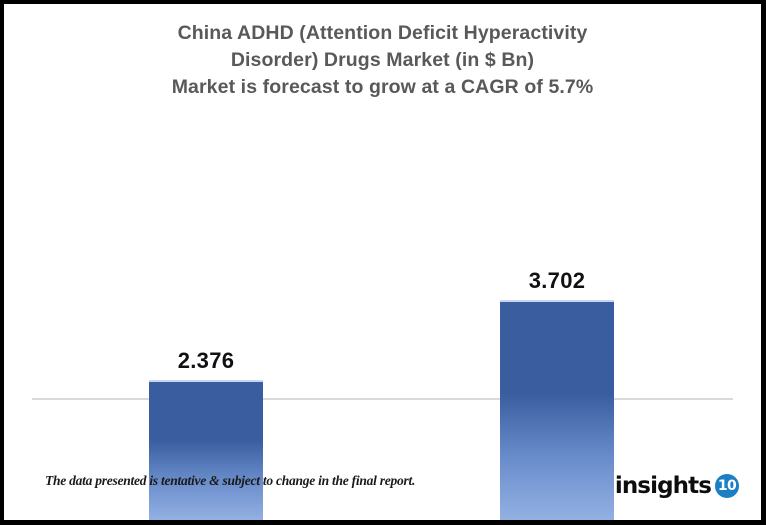 This screenshot has width=766, height=525. I want to click on bar-2022, so click(206, 450).